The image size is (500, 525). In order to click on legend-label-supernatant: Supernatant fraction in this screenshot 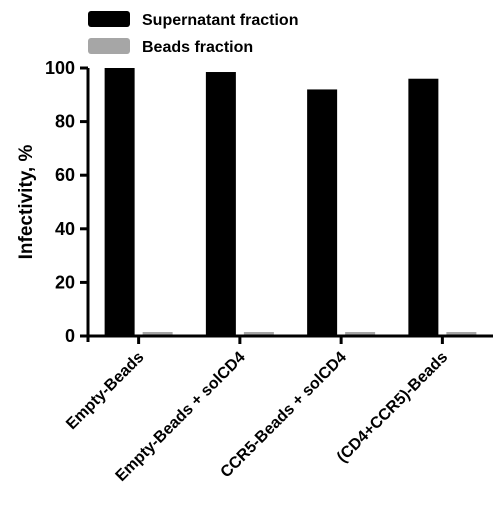, I will do `click(220, 20)`.